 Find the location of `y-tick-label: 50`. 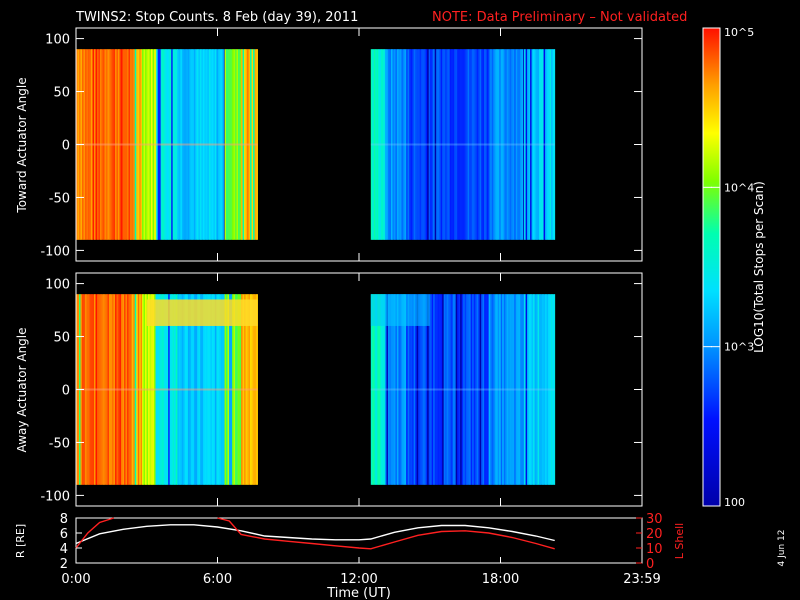

y-tick-label: 50 is located at coordinates (61, 93).